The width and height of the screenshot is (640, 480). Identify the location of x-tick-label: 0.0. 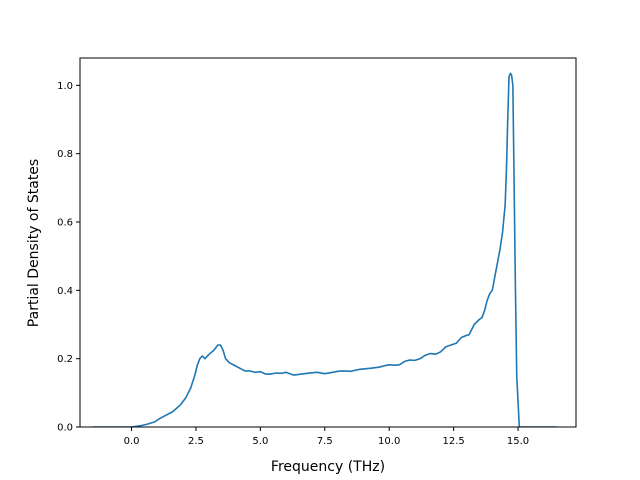
(132, 441).